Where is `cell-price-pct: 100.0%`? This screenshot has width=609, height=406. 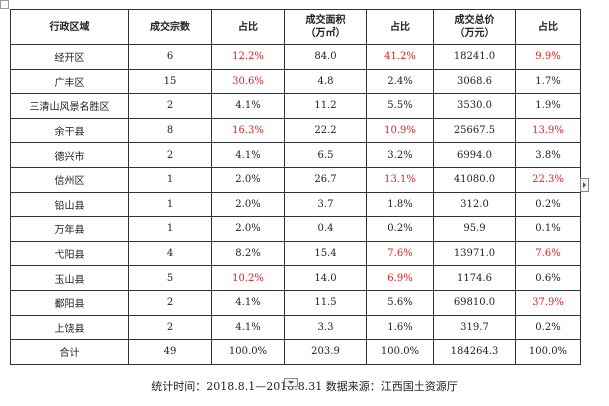 cell-price-pct: 100.0% is located at coordinates (548, 352).